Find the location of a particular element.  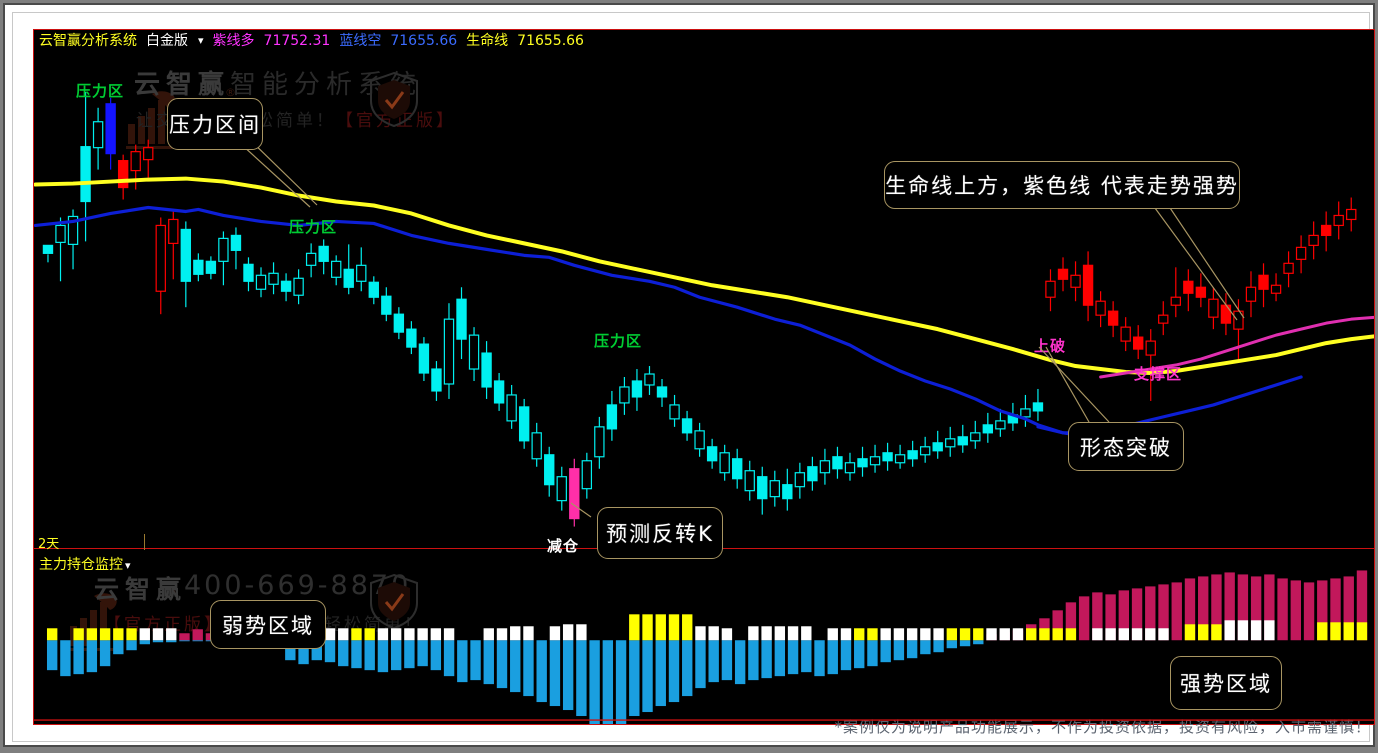

app-title: 云智赢分析系统 is located at coordinates (88, 41).